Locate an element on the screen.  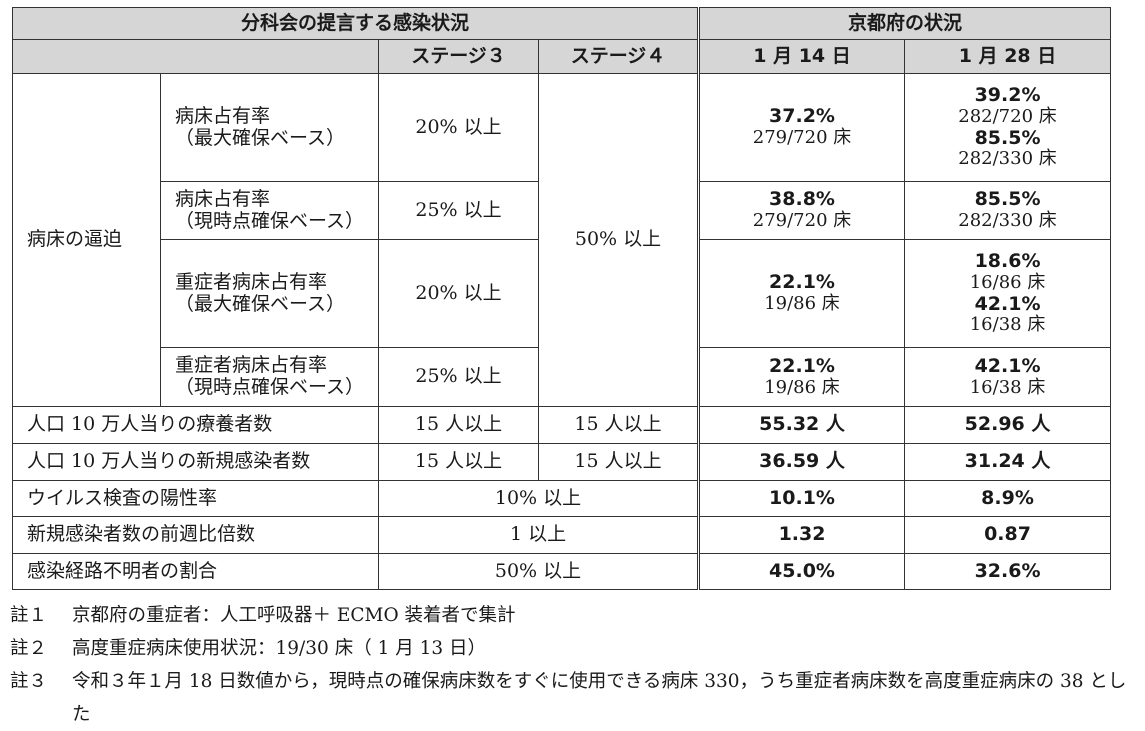
jan14-number: 1.32 is located at coordinates (802, 534).